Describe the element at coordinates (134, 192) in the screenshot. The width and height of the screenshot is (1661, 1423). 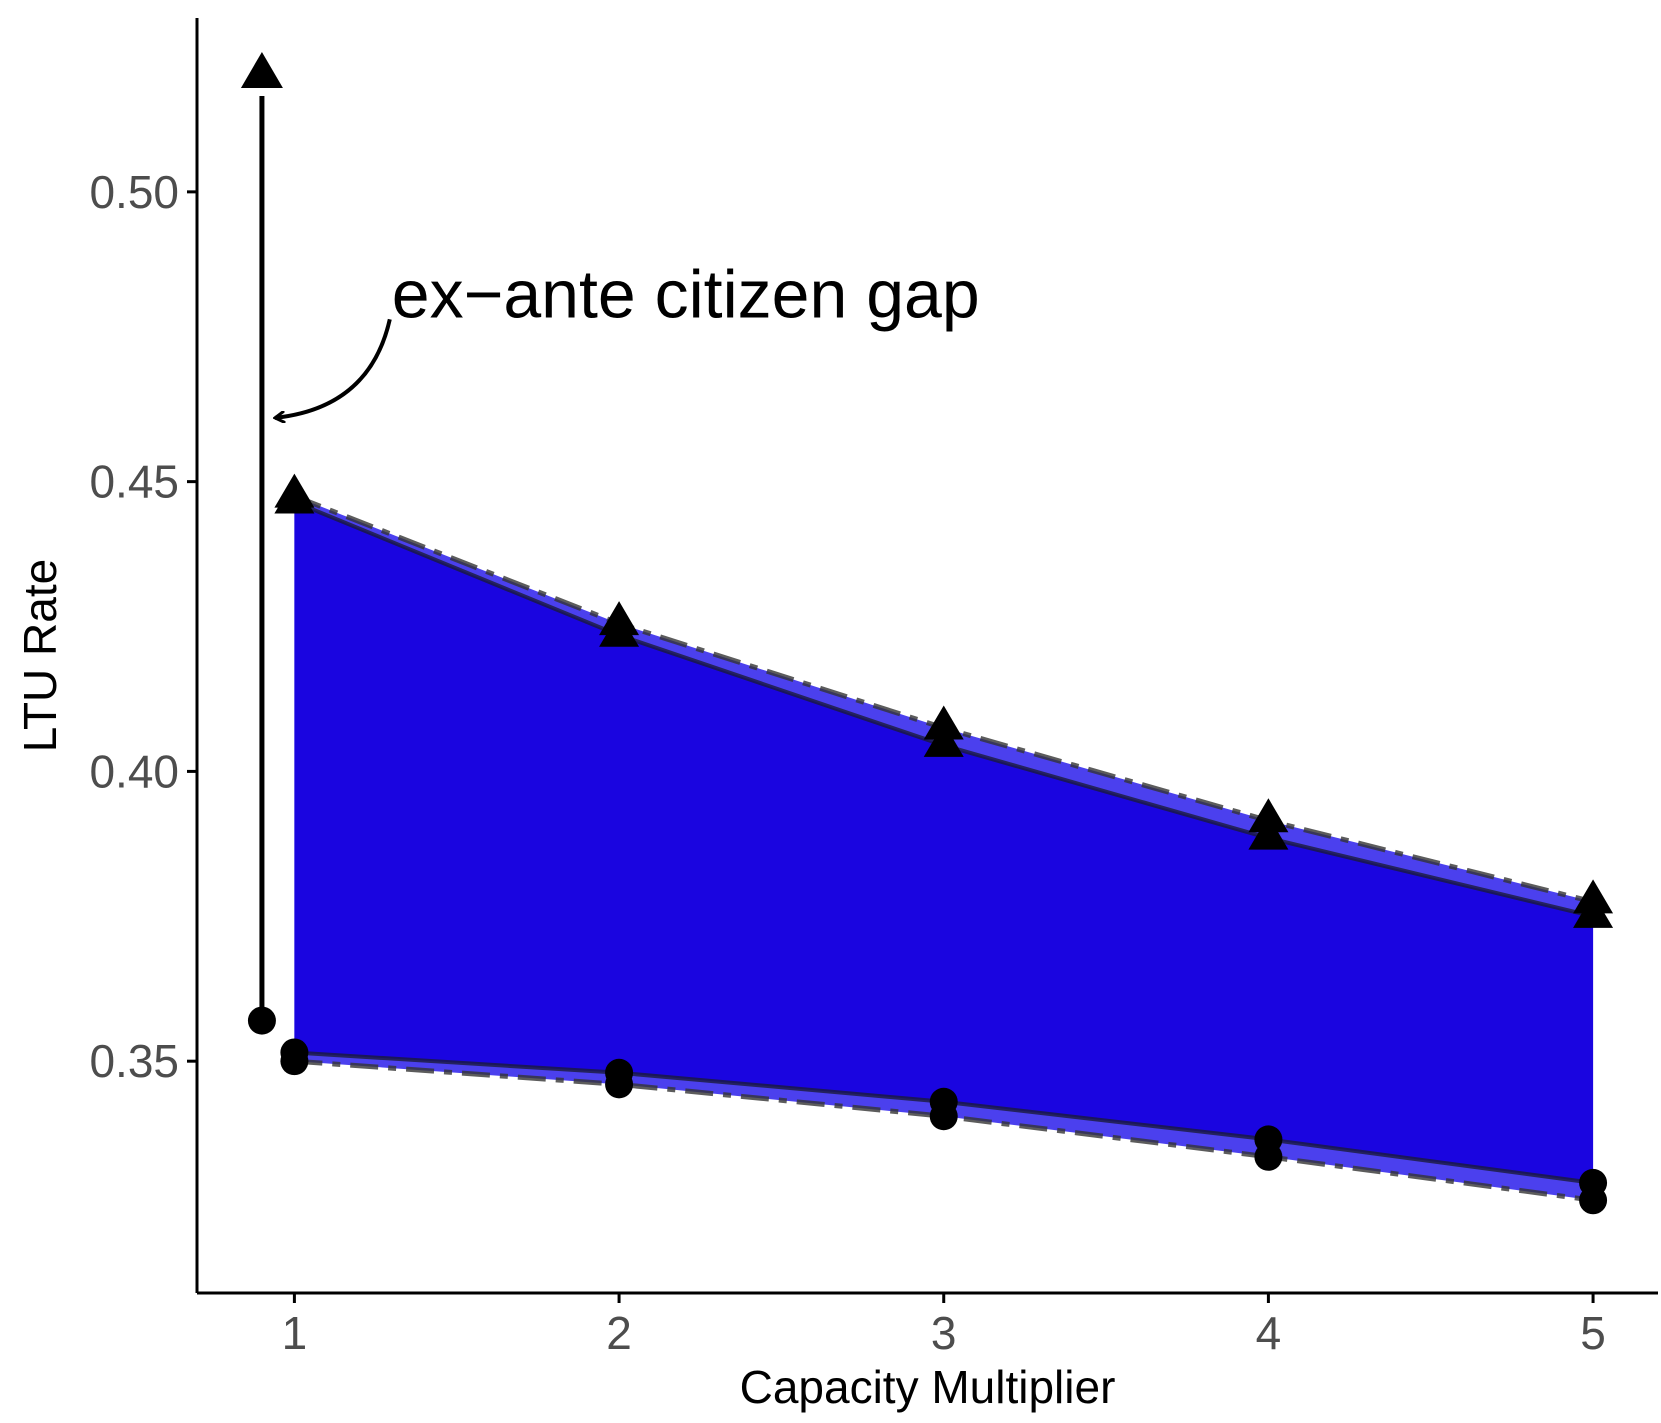
I see `y-tick-label: 0.50` at that location.